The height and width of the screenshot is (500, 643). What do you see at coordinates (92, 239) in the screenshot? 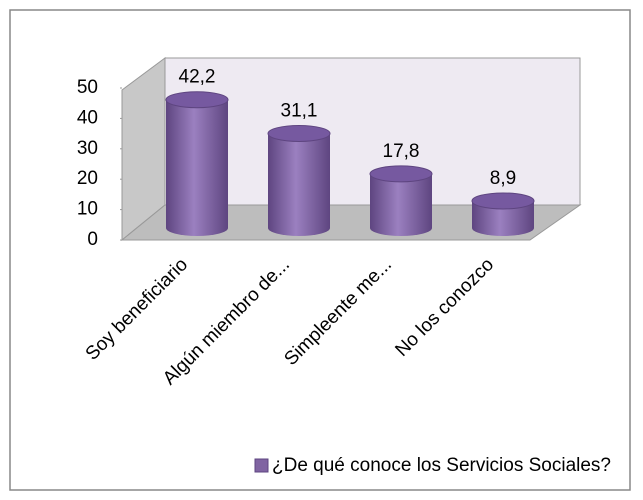
I see `y-tick-label: 0` at bounding box center [92, 239].